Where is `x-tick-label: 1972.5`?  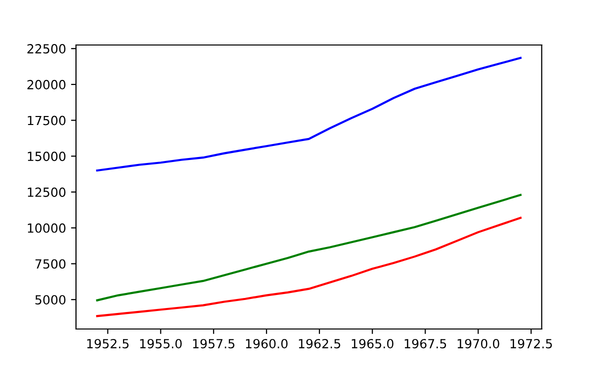 x-tick-label: 1972.5 is located at coordinates (531, 343).